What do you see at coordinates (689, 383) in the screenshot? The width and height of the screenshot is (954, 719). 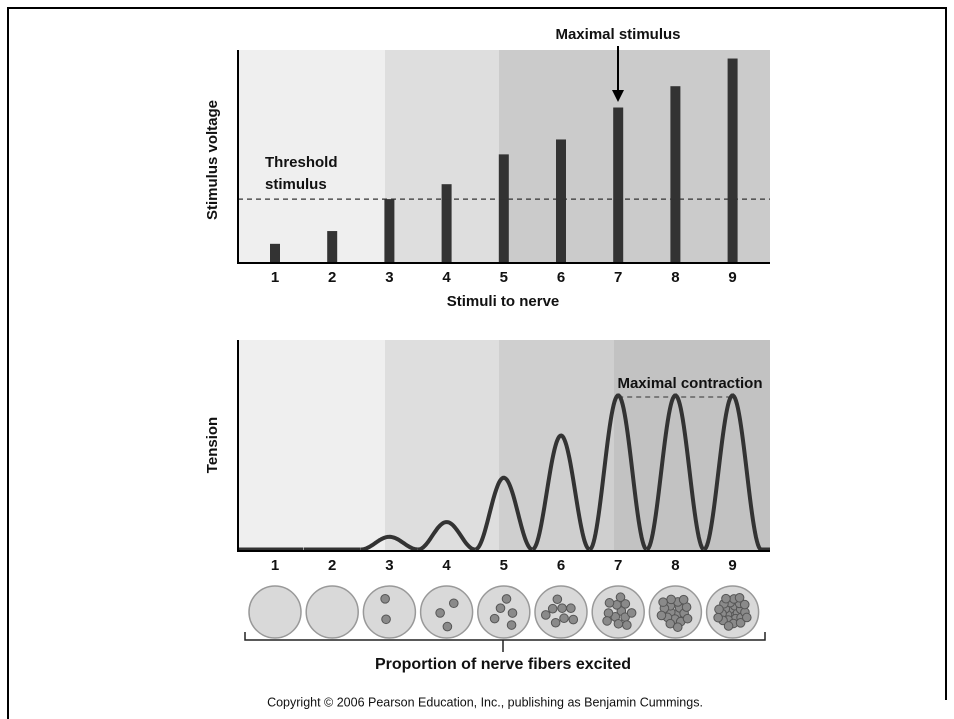 I see `annotation: Maximal contraction` at bounding box center [689, 383].